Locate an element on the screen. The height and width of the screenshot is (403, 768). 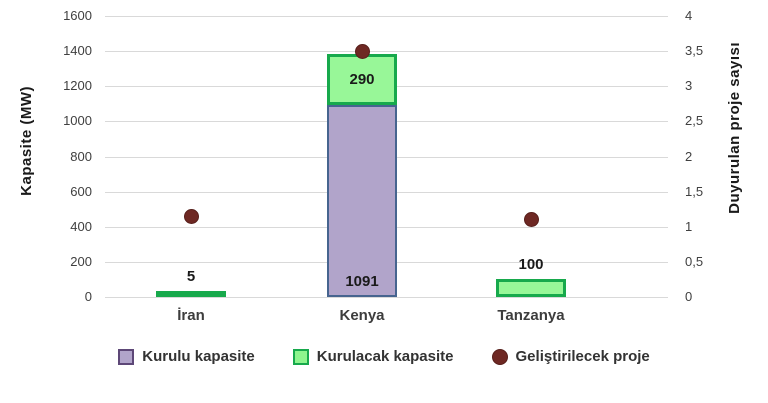
legend-label: Kurulu kapasite is located at coordinates (198, 356).